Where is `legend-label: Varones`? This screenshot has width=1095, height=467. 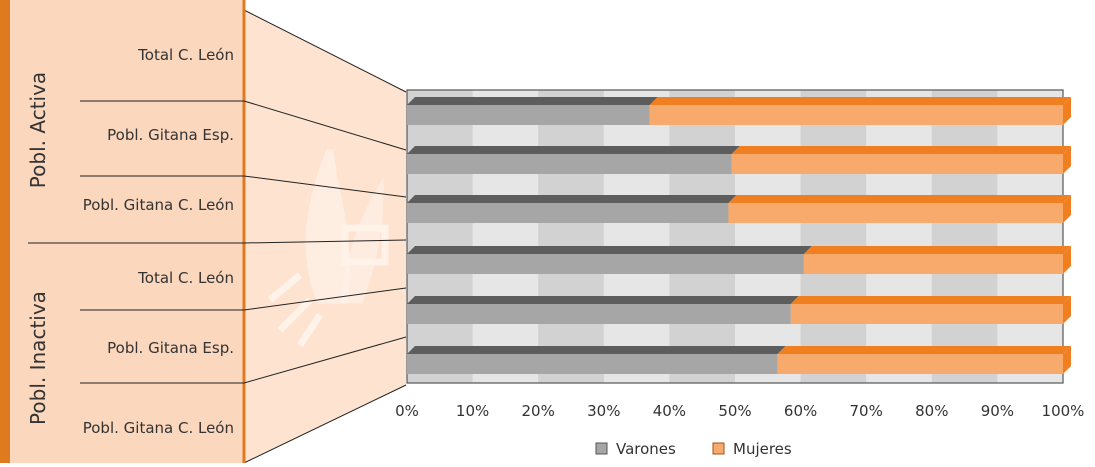 legend-label: Varones is located at coordinates (646, 449).